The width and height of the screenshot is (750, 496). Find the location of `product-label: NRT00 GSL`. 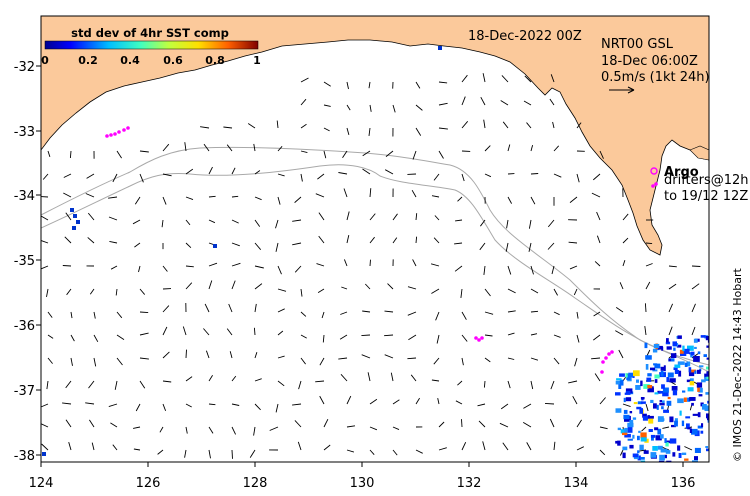

product-label: NRT00 GSL is located at coordinates (637, 44).